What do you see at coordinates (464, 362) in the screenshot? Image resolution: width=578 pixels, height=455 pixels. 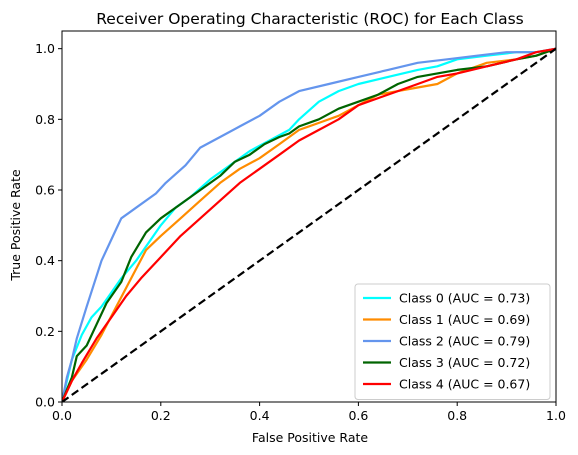 I see `legend-label-class-3: Class 3 (AUC = 0.72)` at bounding box center [464, 362].